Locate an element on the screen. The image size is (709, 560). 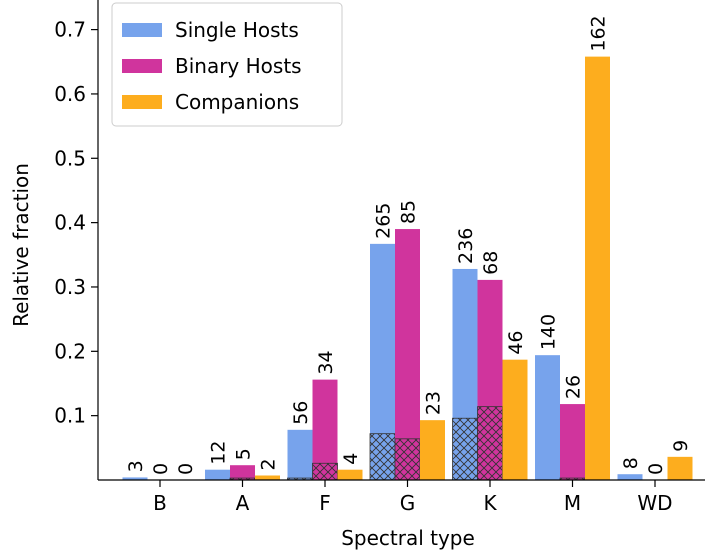
count-label: 46 is located at coordinates (516, 342).